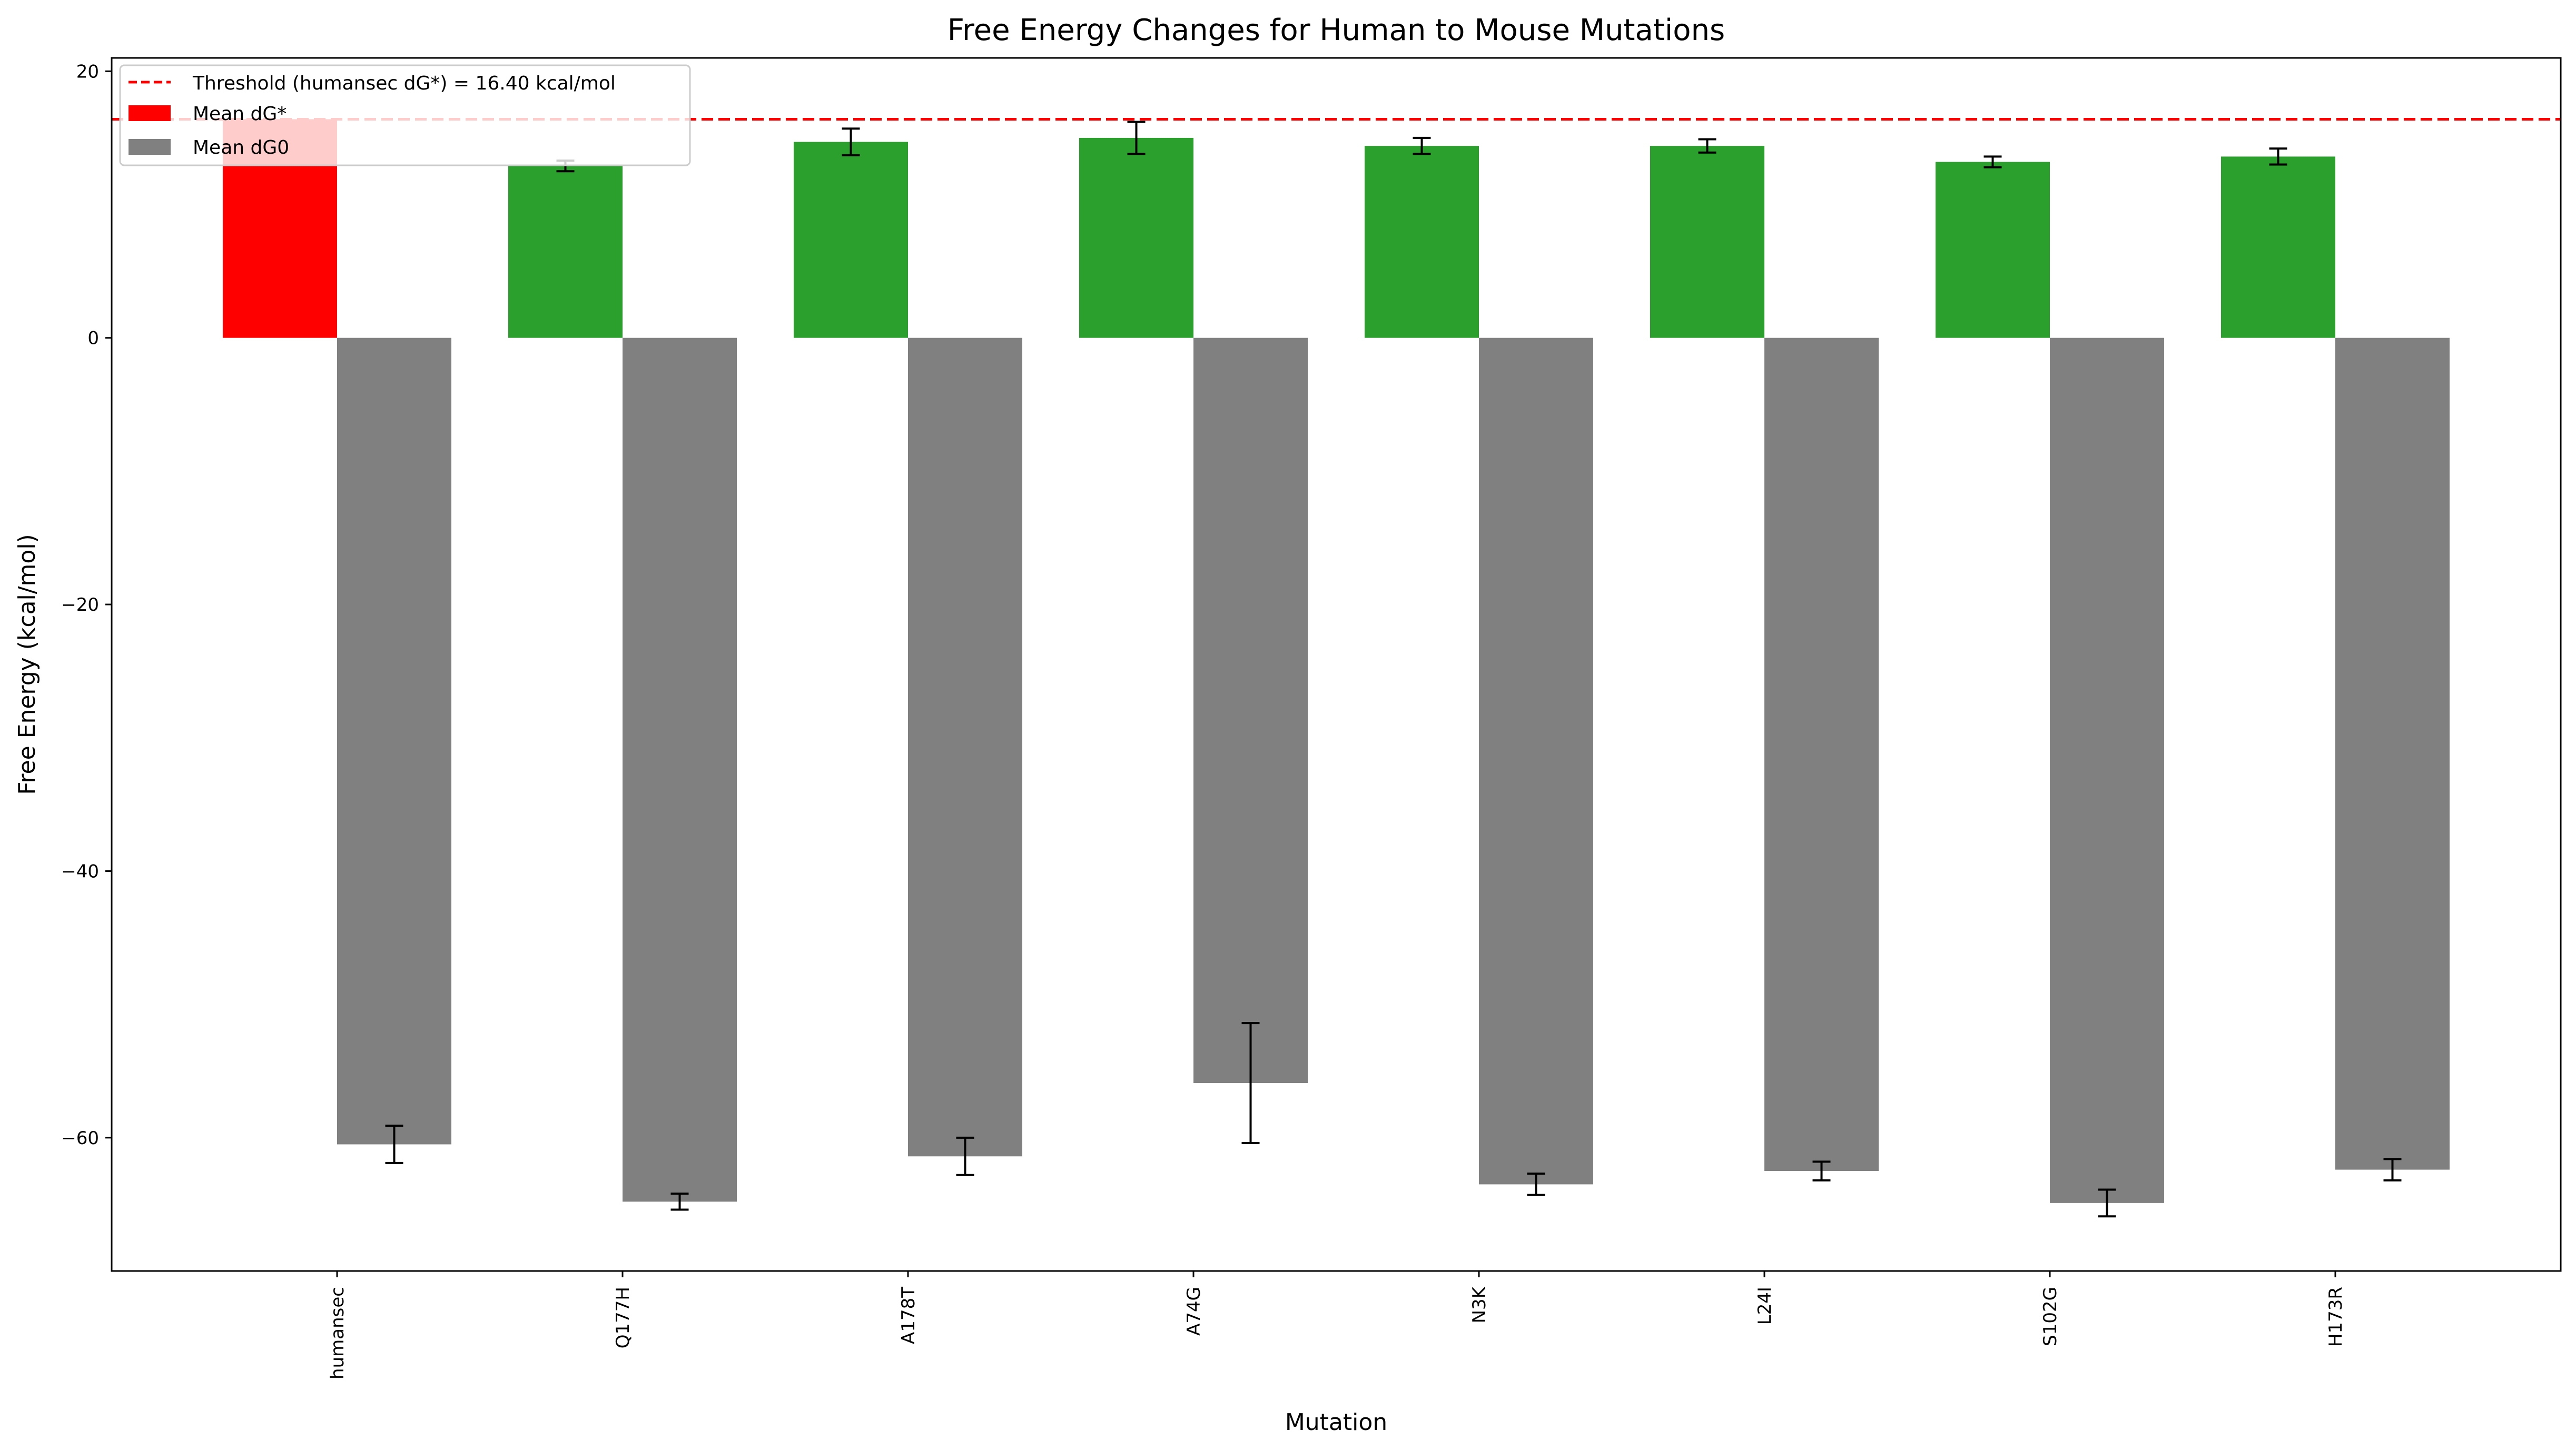 This screenshot has width=2576, height=1450. I want to click on bar-dg-star-q177h, so click(565, 252).